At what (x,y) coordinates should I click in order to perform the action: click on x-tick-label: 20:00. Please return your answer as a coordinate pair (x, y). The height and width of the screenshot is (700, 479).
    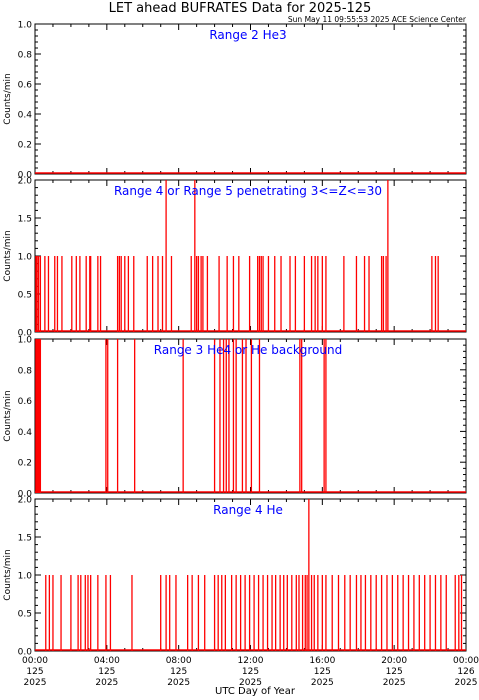
    Looking at the image, I should click on (394, 661).